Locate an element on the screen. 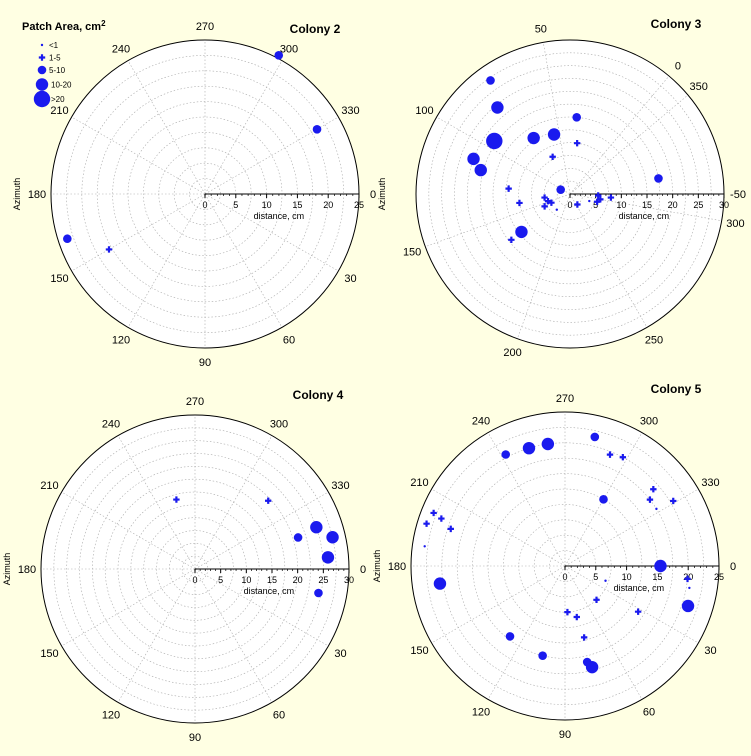 The width and height of the screenshot is (751, 756). angle-tick-label: 330 is located at coordinates (350, 111).